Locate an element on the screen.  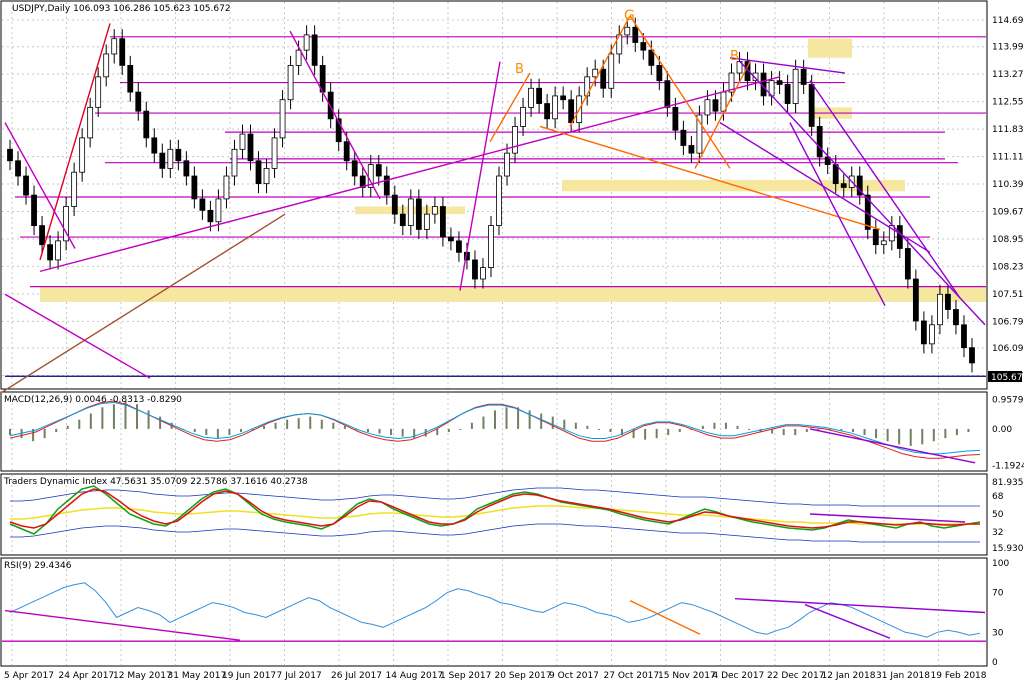
macd-signal-line is located at coordinates (495, 429).